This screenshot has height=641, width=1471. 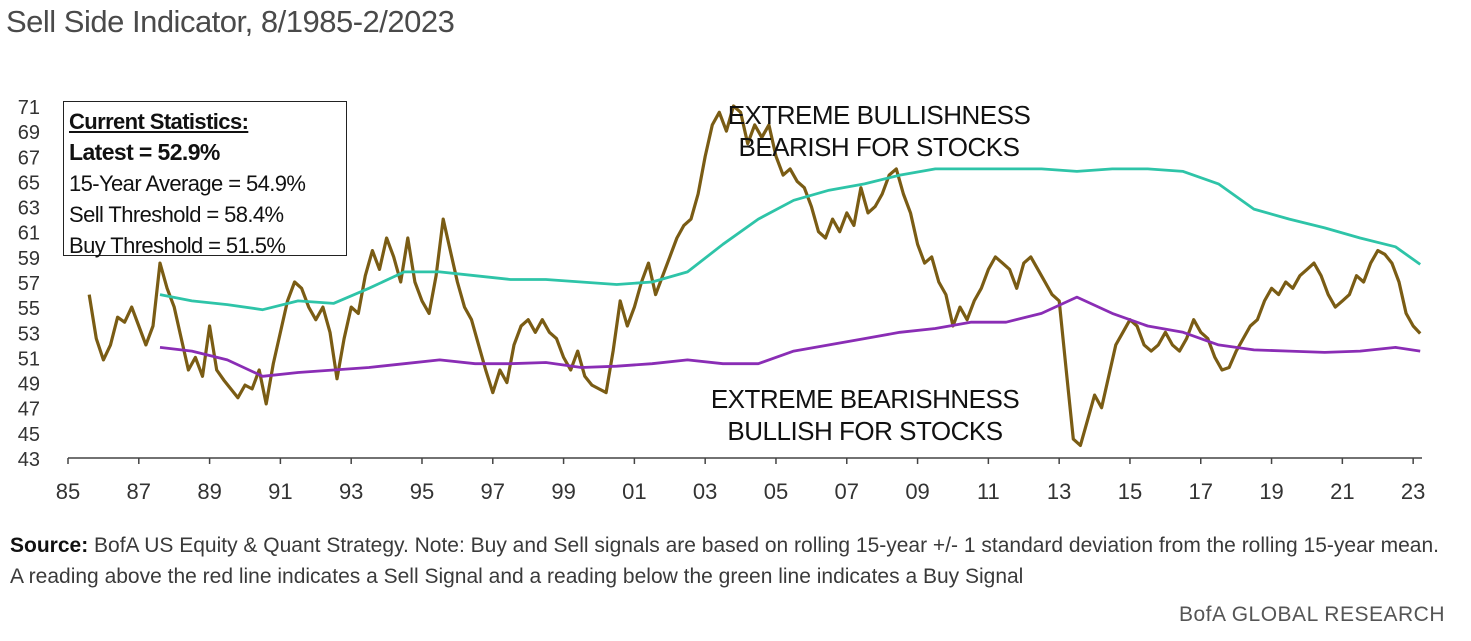 I want to click on x-tick-label: 17, so click(x=1201, y=491).